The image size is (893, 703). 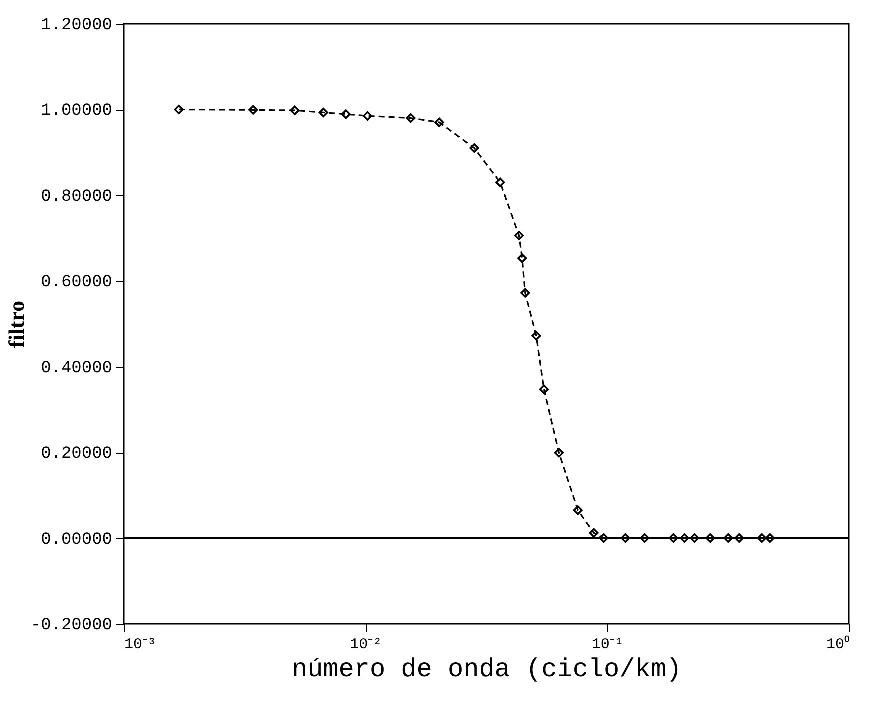 I want to click on x-tick-label: 10⁰, so click(x=838, y=645).